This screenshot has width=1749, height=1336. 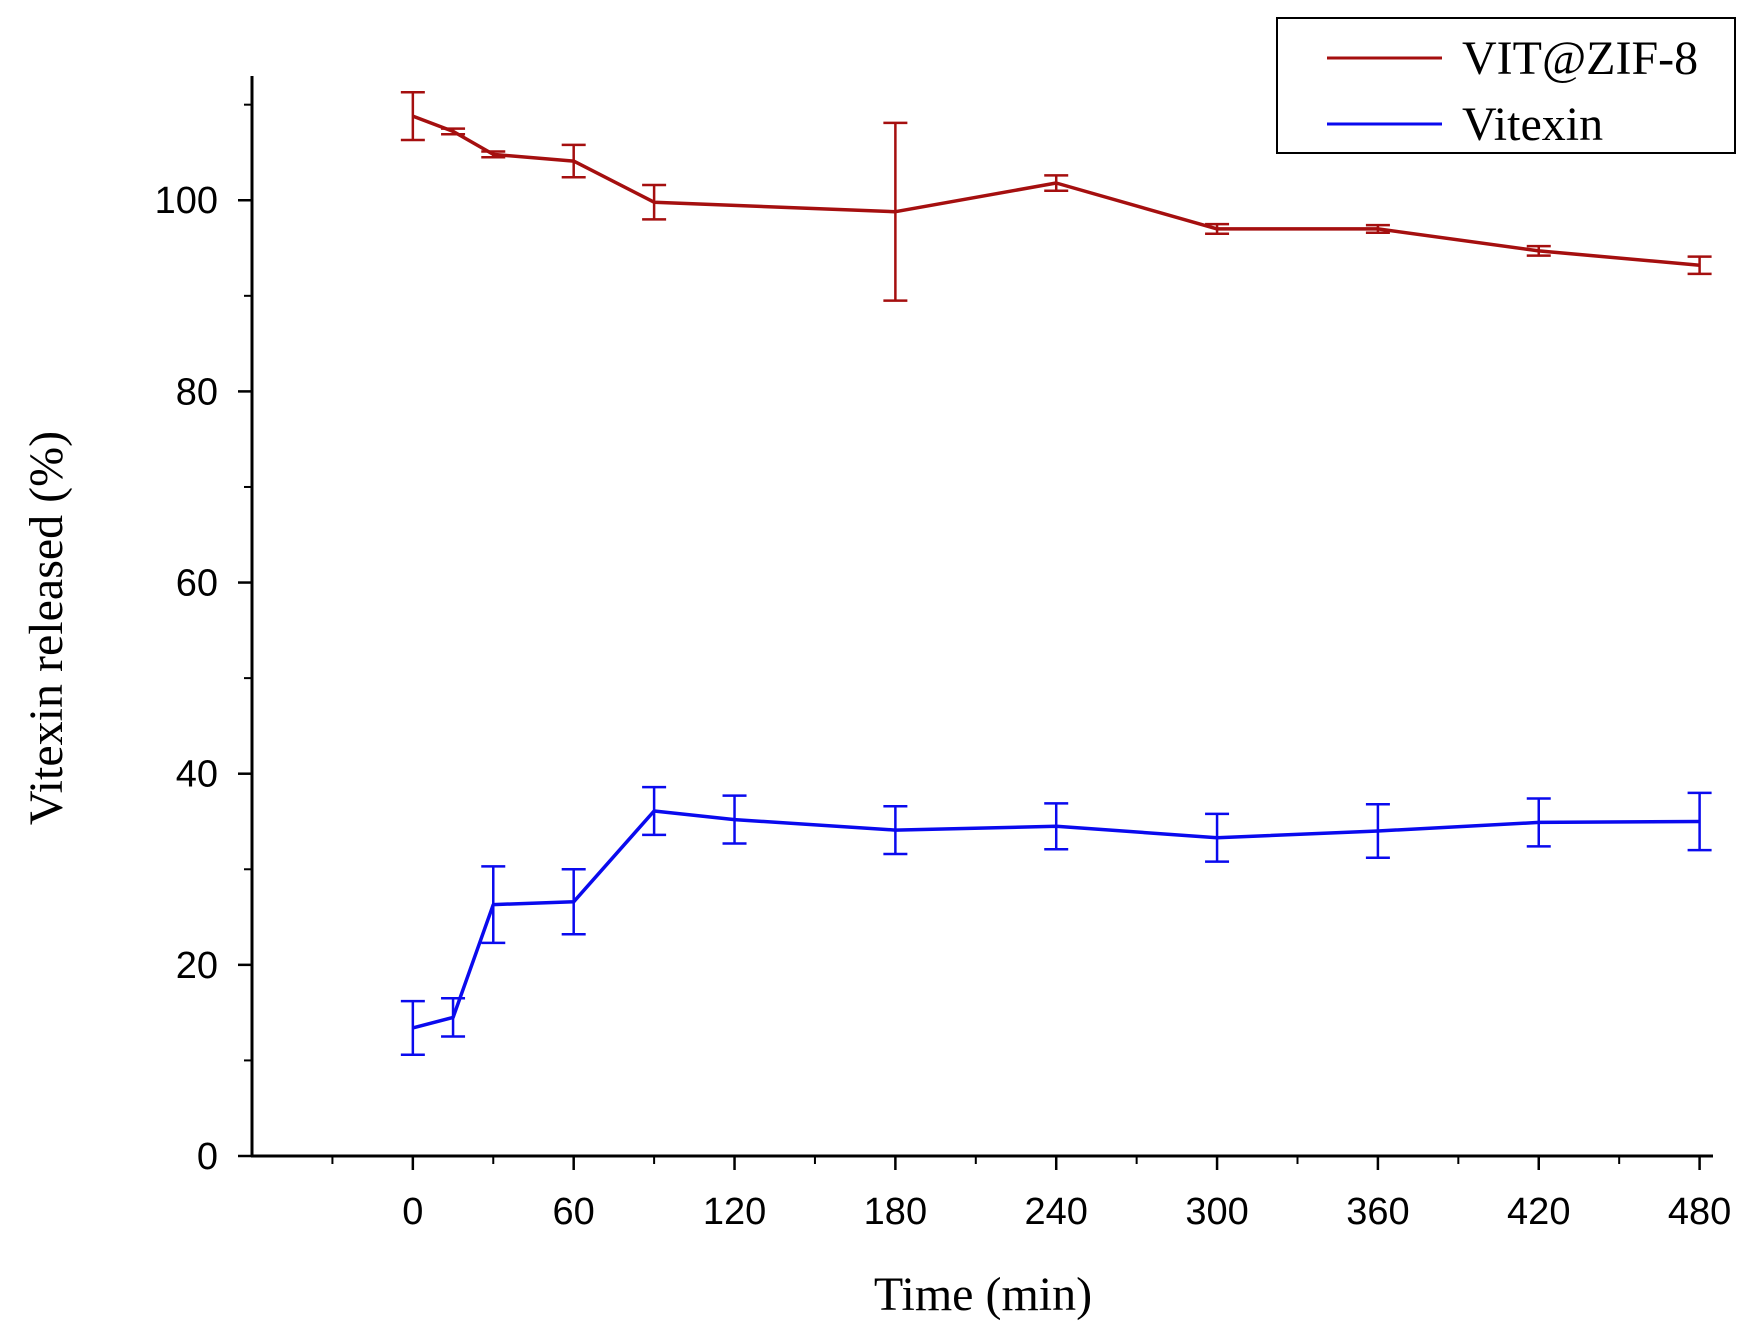 I want to click on y-tick-label: 40, so click(x=197, y=775).